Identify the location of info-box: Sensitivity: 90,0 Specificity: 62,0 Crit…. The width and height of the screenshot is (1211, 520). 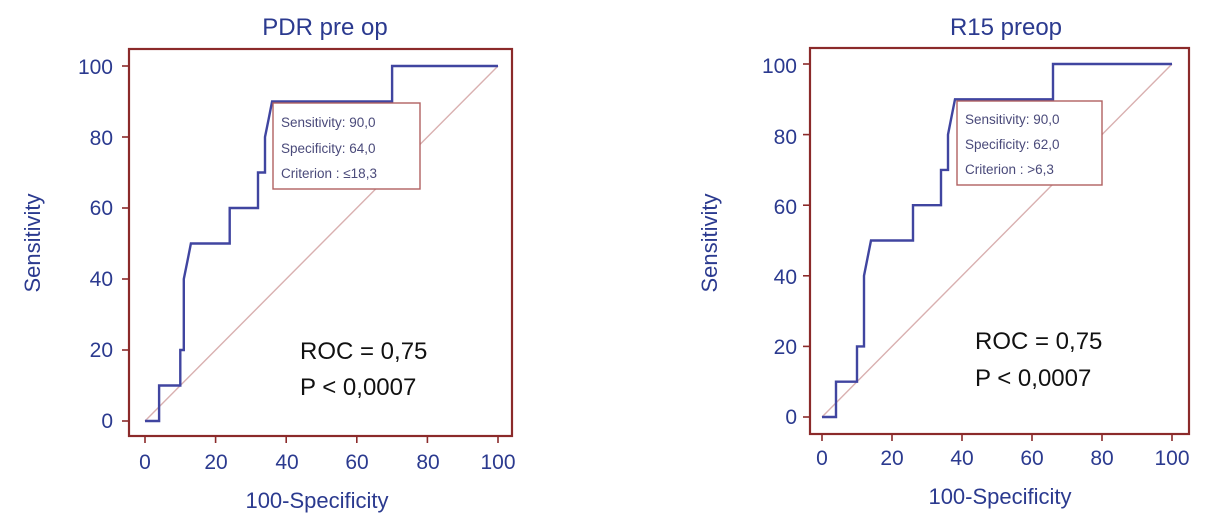
(1029, 143).